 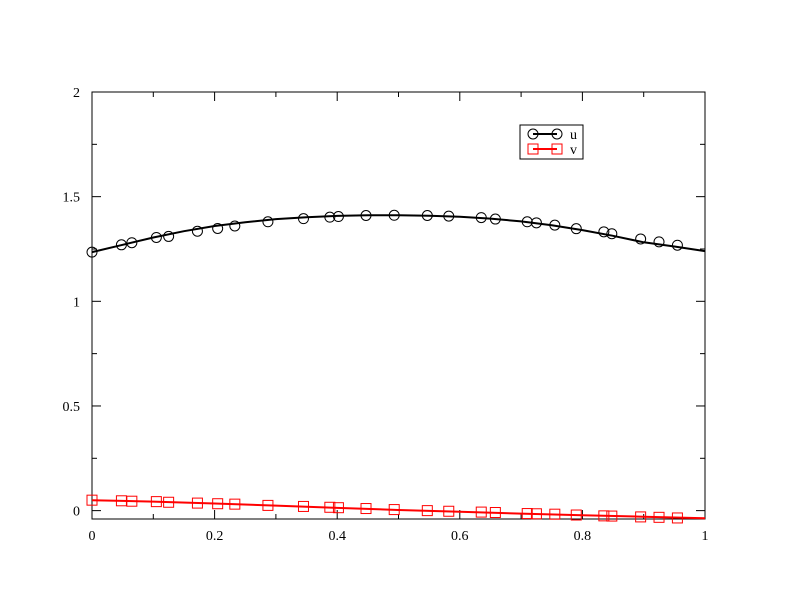 I want to click on series-v, so click(x=396, y=509).